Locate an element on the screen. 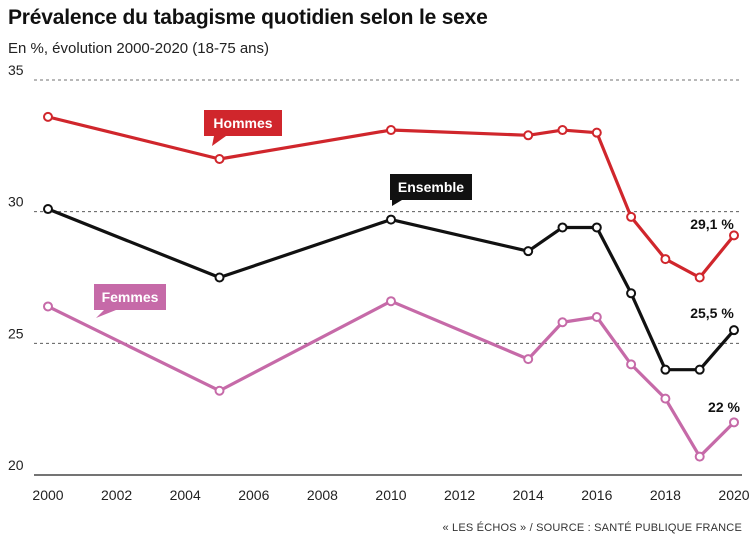 Image resolution: width=750 pixels, height=544 pixels. x-tick-label: 2004 is located at coordinates (185, 495).